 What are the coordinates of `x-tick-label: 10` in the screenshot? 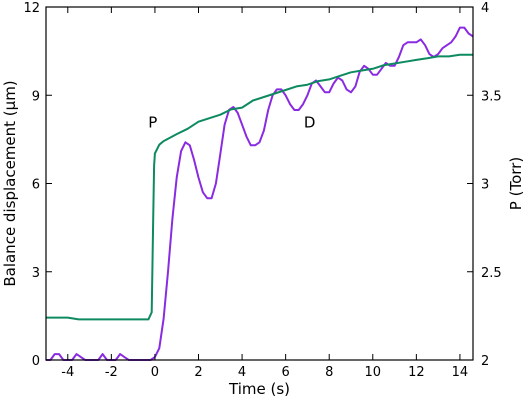 It's located at (373, 372).